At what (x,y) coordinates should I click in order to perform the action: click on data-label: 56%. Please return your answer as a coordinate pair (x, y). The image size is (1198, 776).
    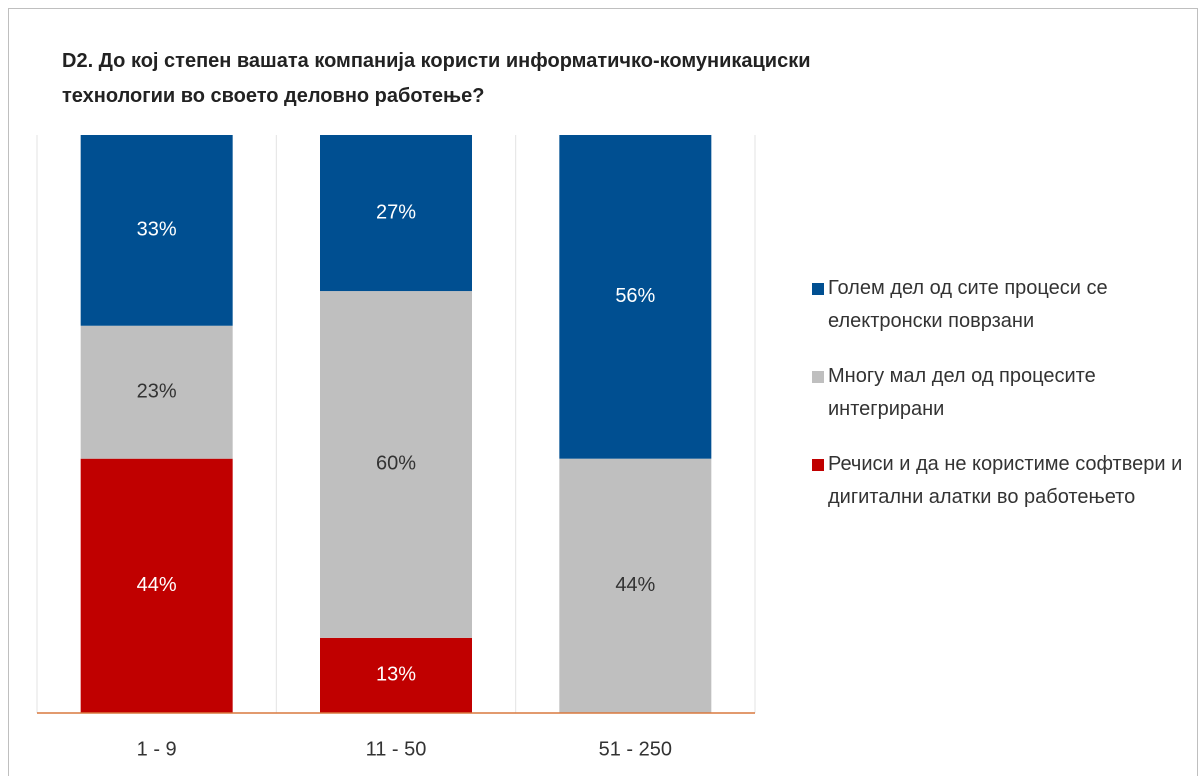
    Looking at the image, I should click on (635, 296).